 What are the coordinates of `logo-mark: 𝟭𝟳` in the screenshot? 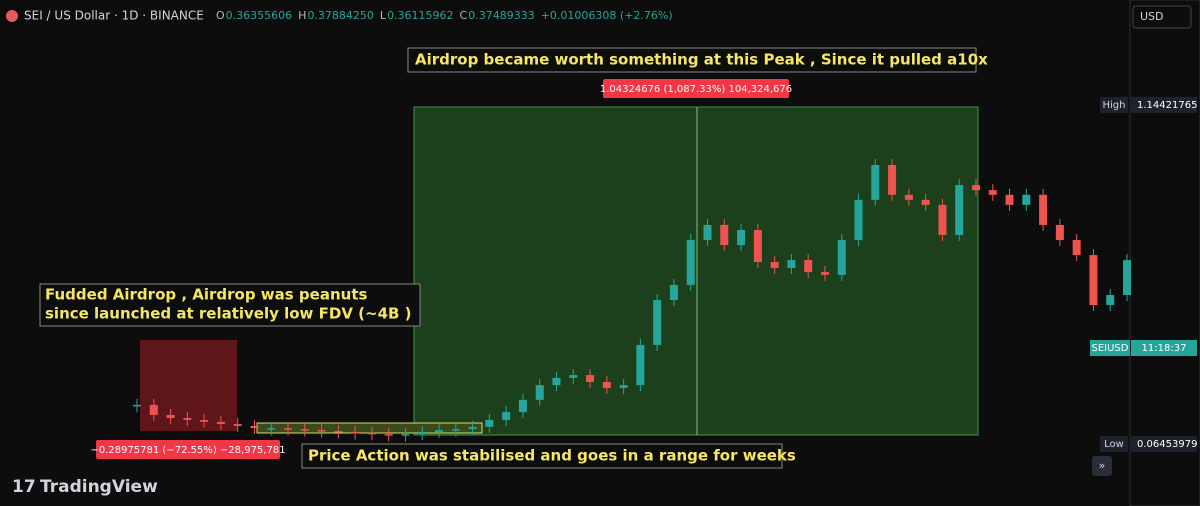 It's located at (24, 487).